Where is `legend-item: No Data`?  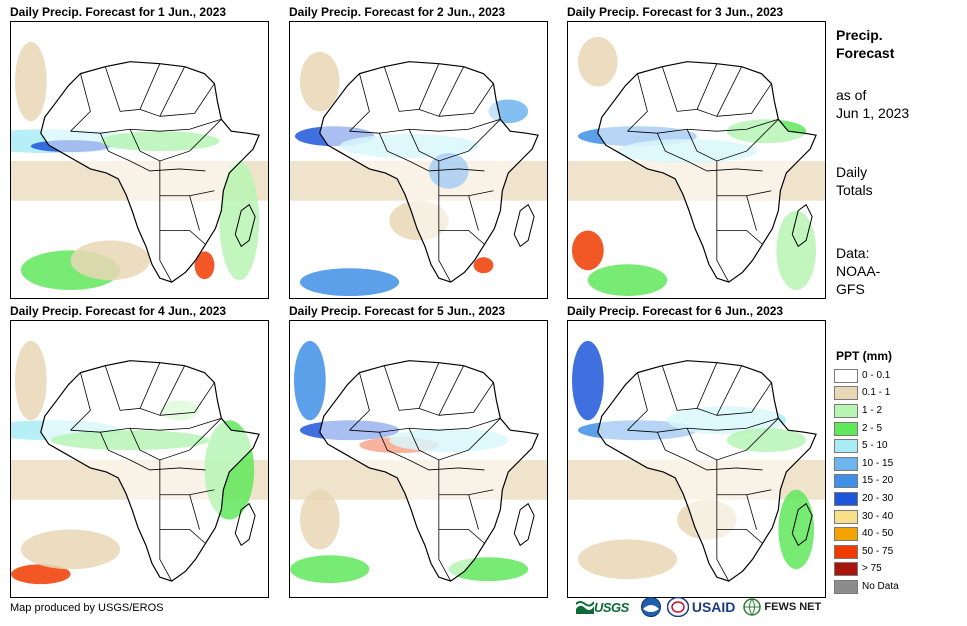 legend-item: No Data is located at coordinates (866, 587).